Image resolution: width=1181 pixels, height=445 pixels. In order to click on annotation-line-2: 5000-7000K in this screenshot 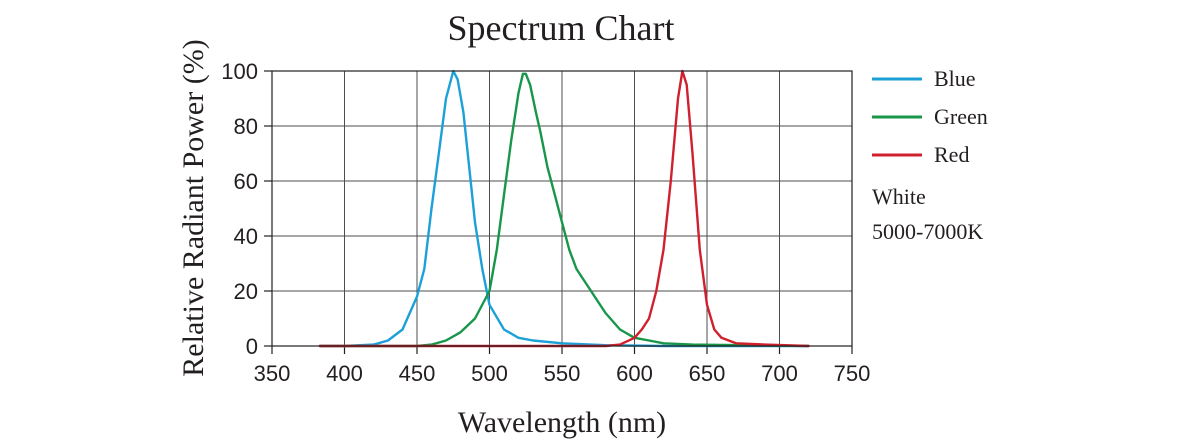, I will do `click(927, 231)`.